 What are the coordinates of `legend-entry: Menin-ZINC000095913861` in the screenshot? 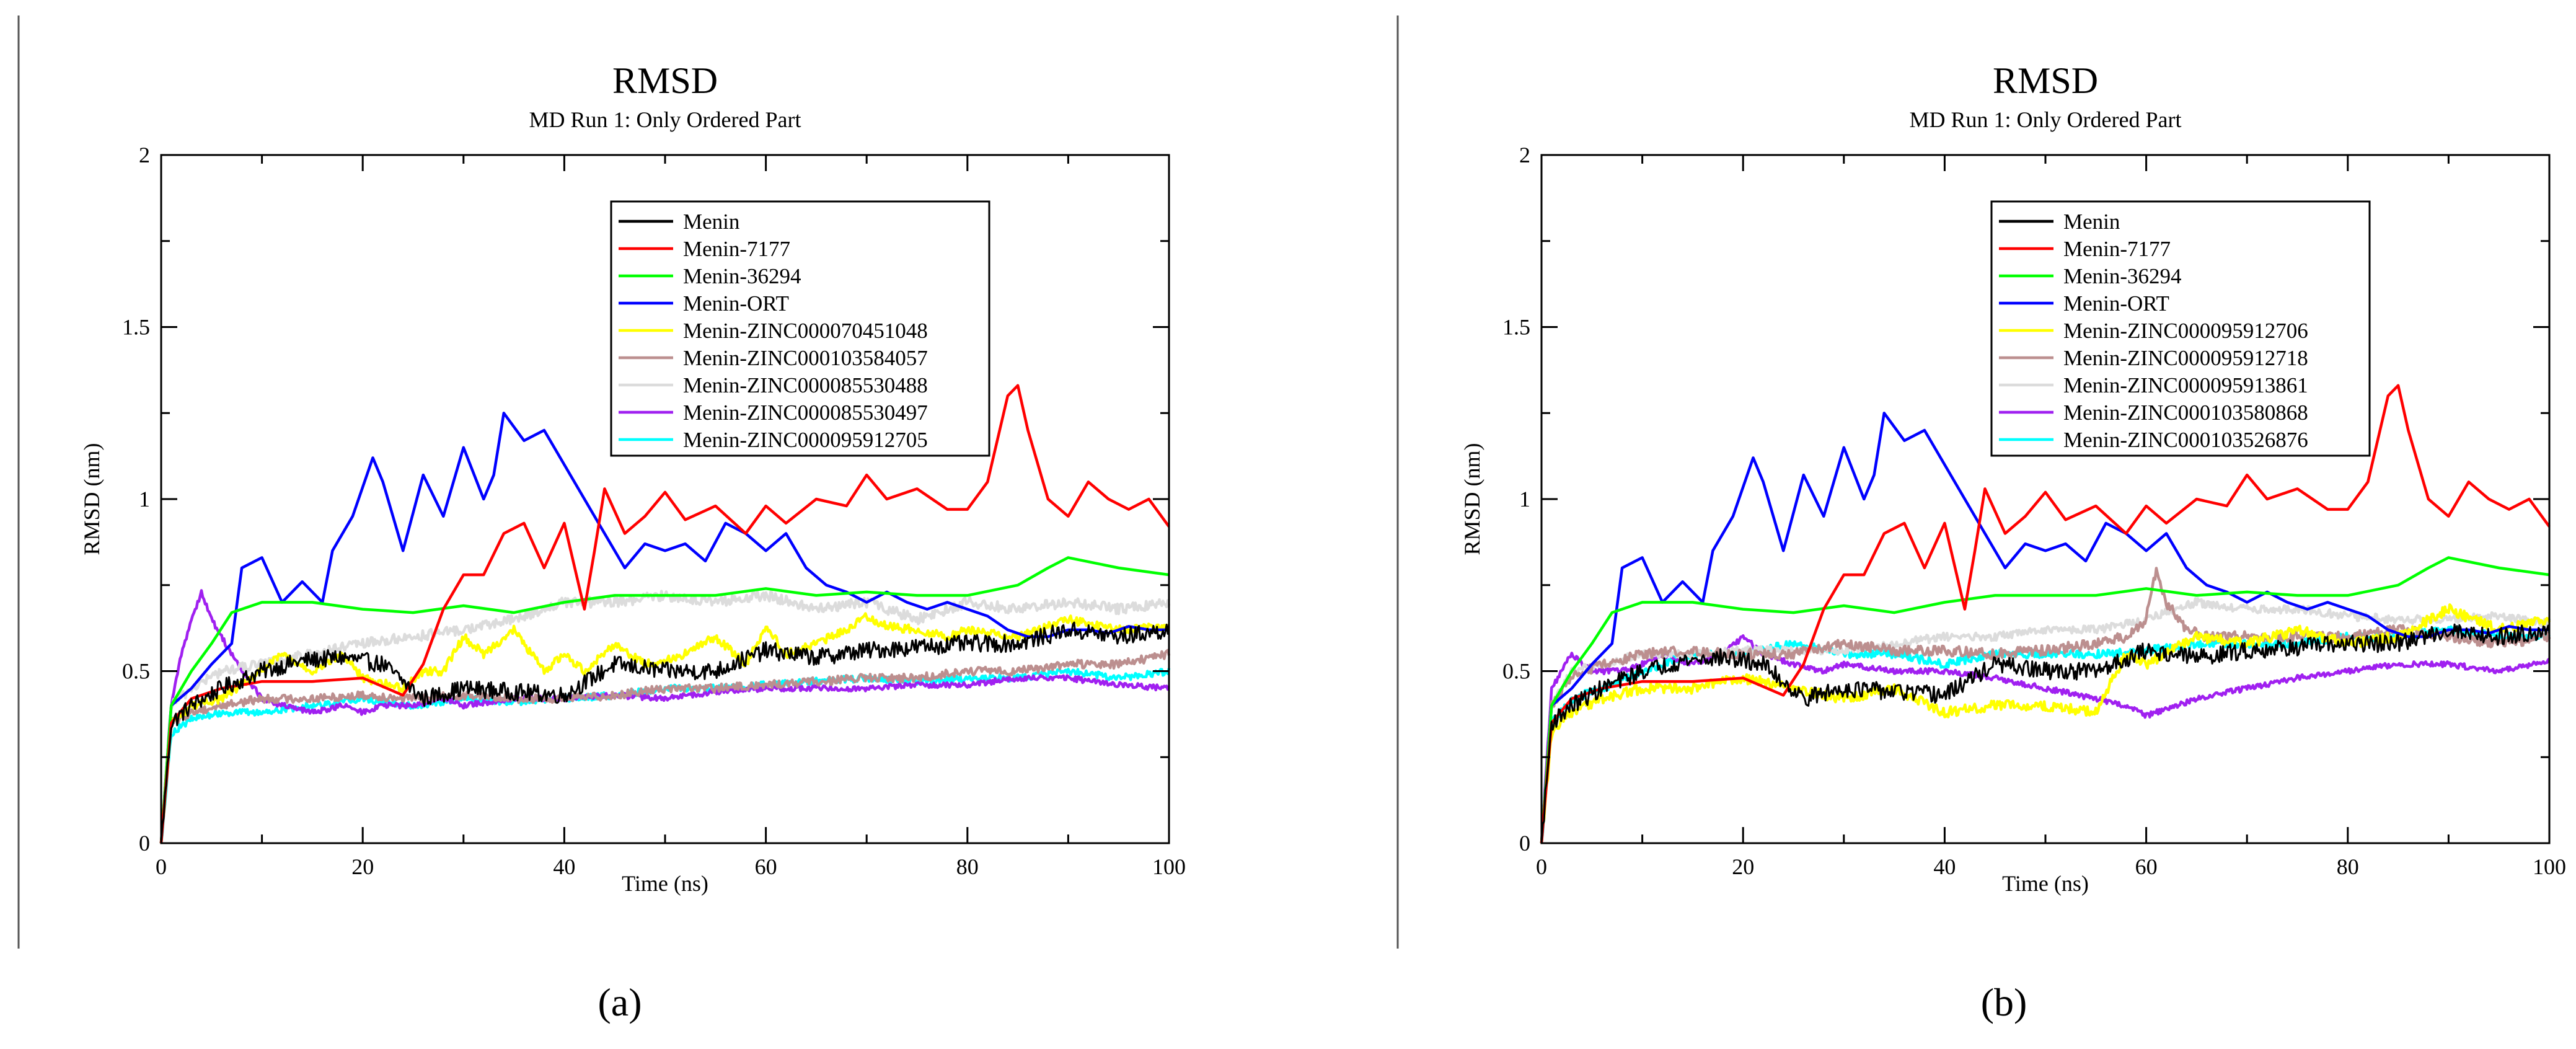 It's located at (2185, 385).